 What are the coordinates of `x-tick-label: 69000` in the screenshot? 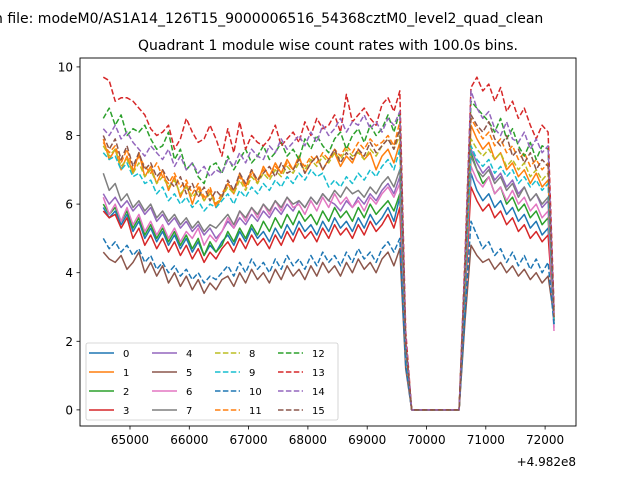 It's located at (367, 440).